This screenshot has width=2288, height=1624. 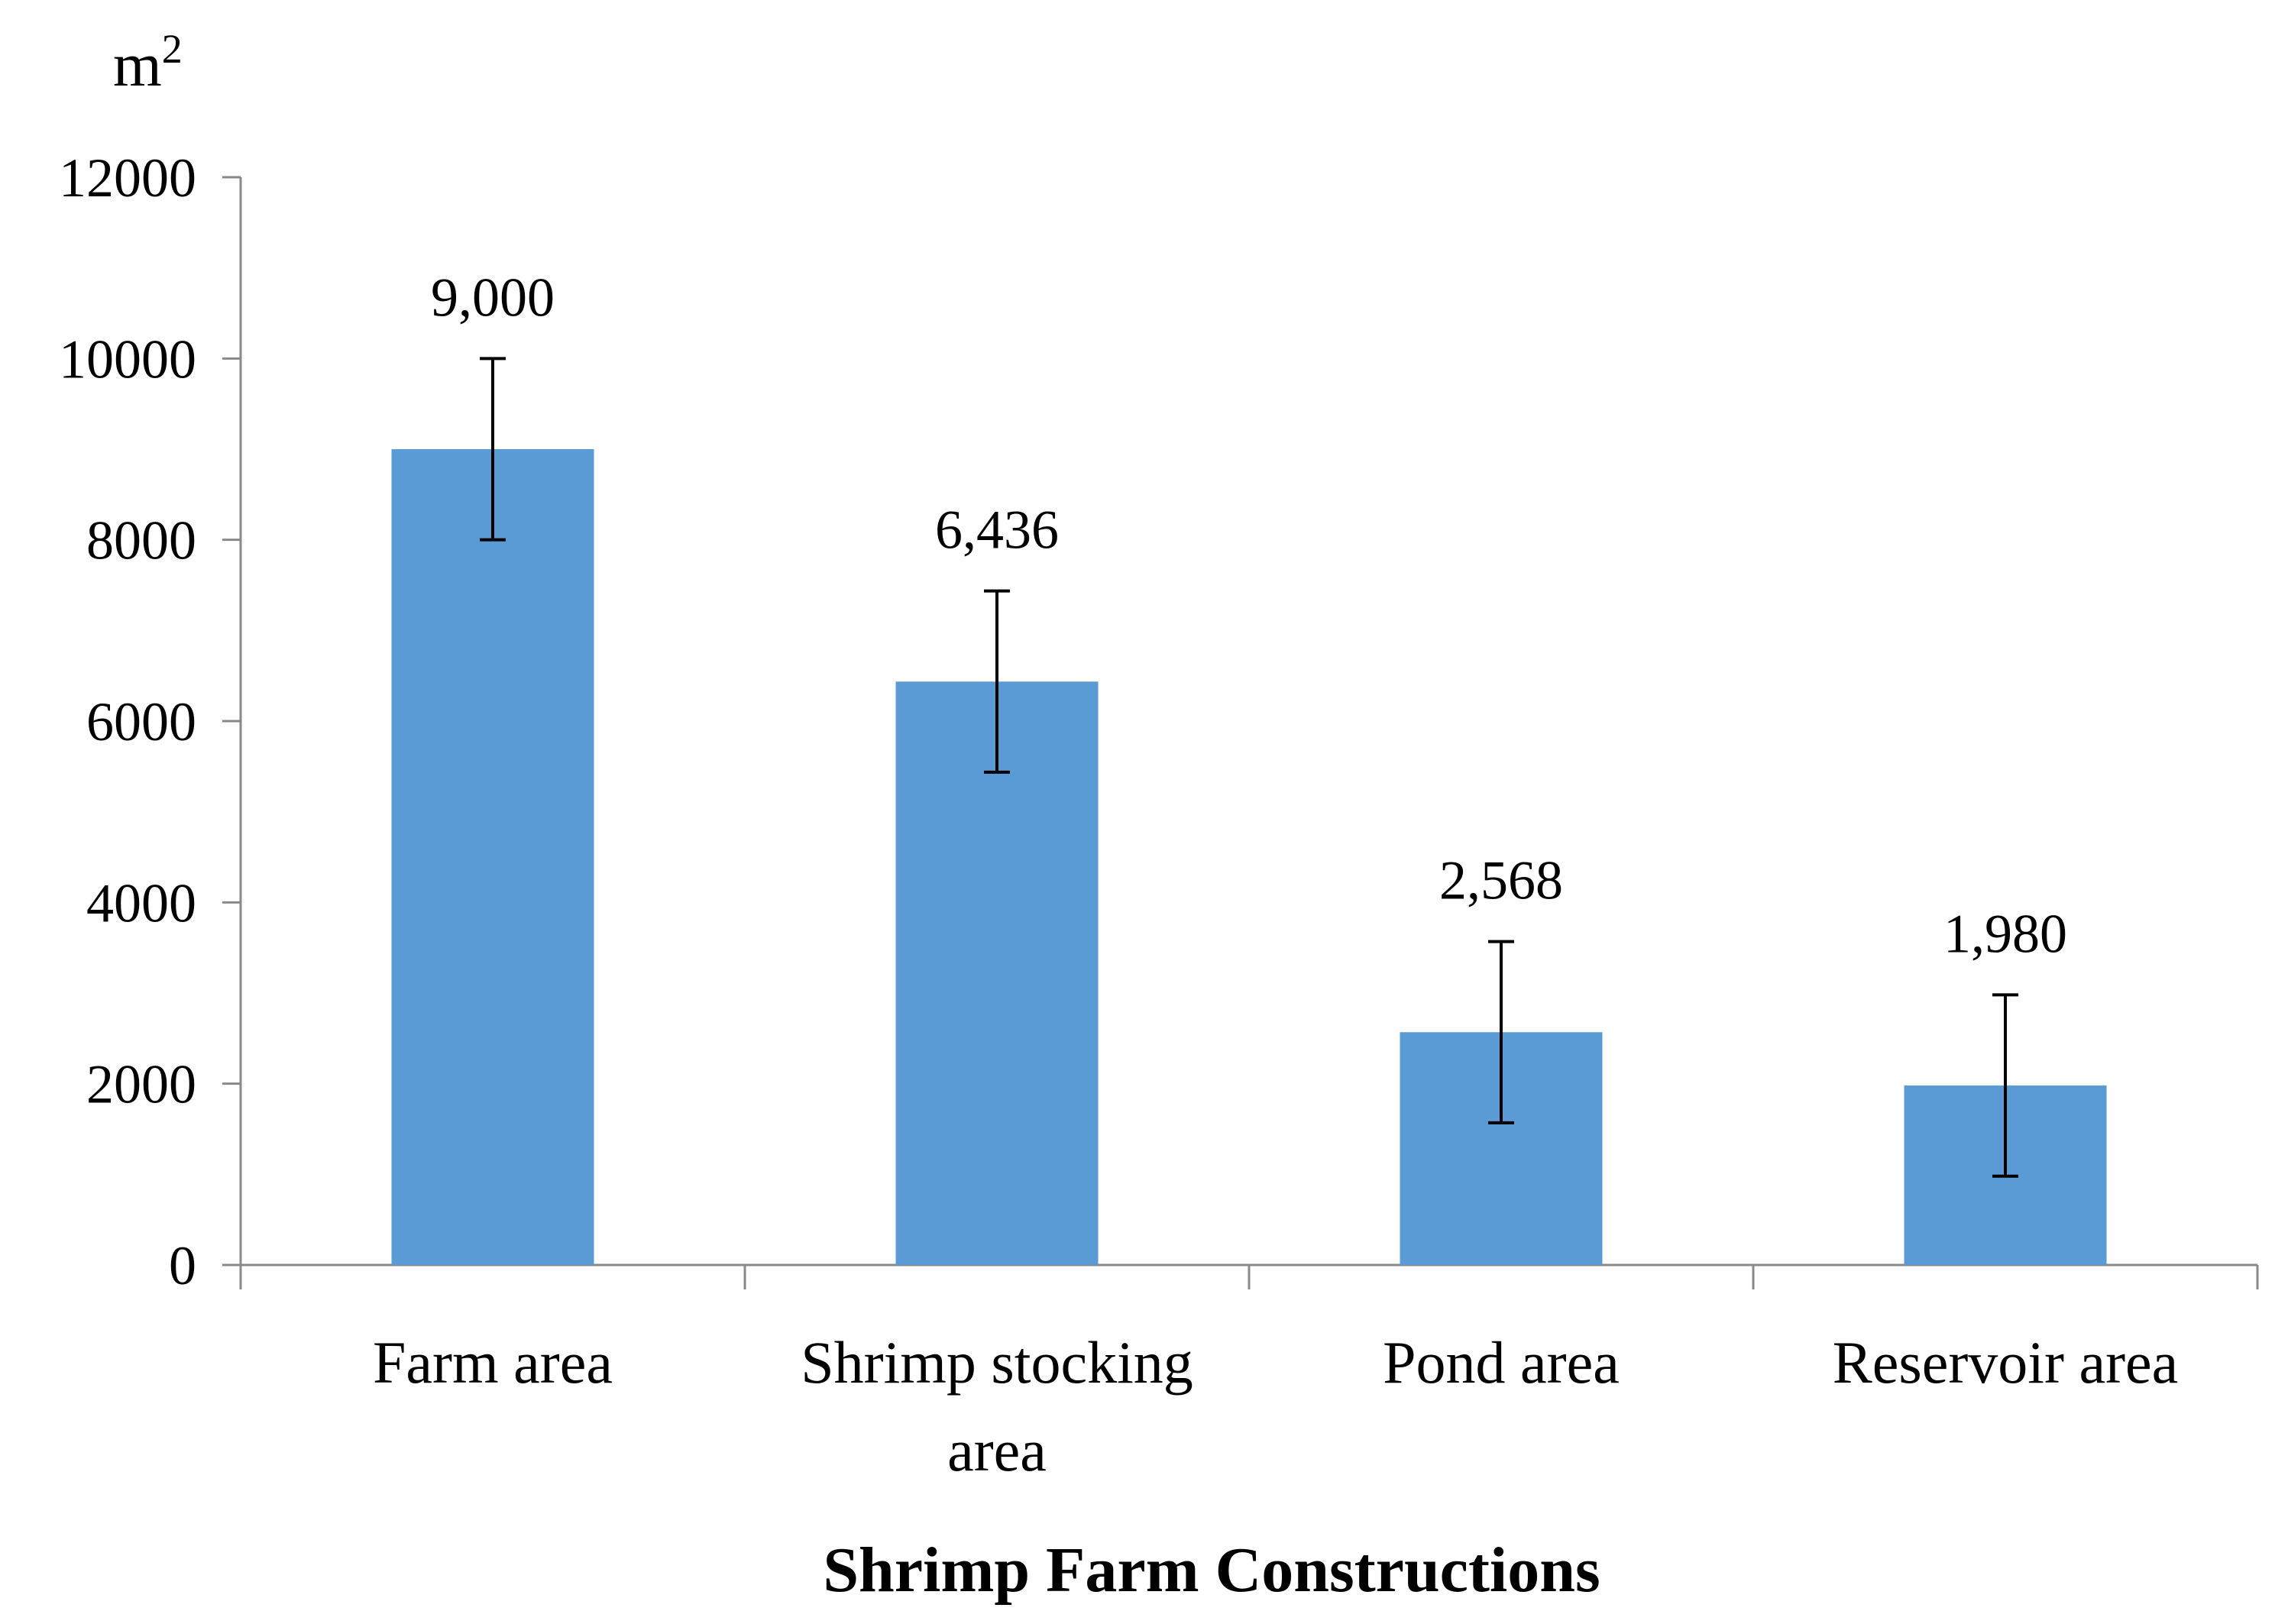 What do you see at coordinates (127, 178) in the screenshot?
I see `y-tick-label: 12000` at bounding box center [127, 178].